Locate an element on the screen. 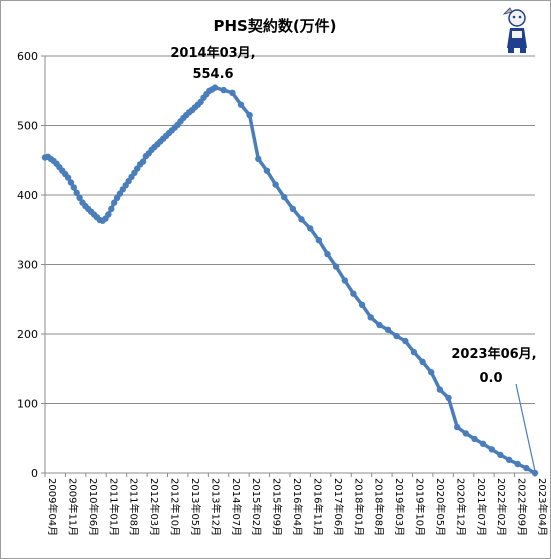 This screenshot has width=551, height=559. end-annotation-value: 0.0 is located at coordinates (490, 378).